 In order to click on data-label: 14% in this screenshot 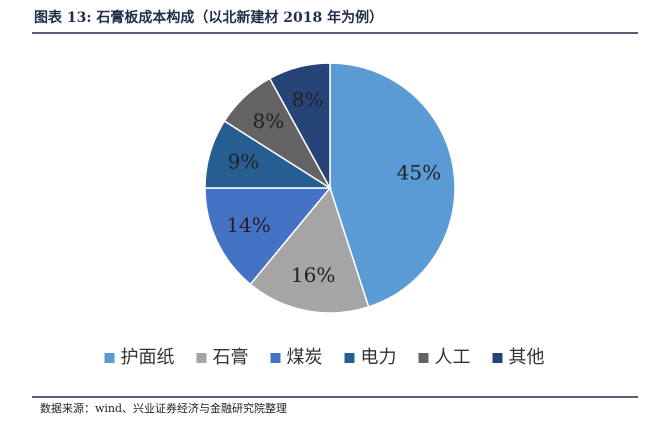, I will do `click(248, 225)`.